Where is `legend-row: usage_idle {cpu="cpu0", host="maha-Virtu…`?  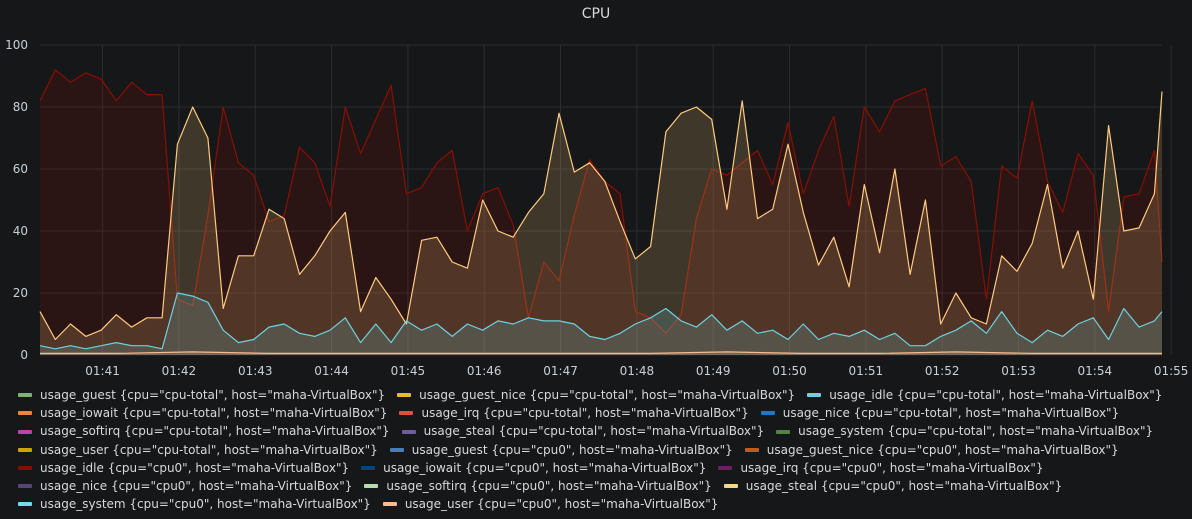
legend-row: usage_idle {cpu="cpu0", host="maha-Virtu… is located at coordinates (603, 468).